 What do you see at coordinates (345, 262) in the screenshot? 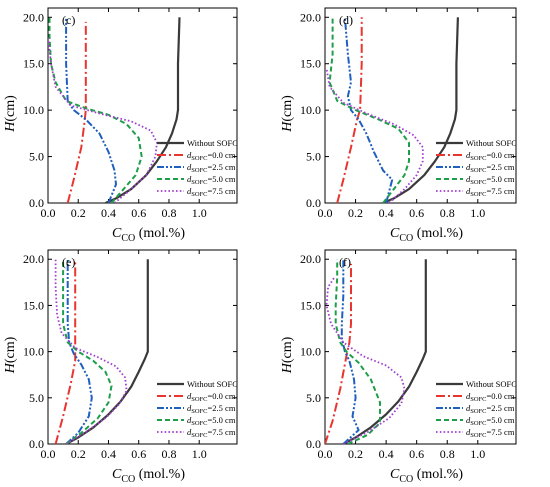
I see `panel-label: (f)` at bounding box center [345, 262].